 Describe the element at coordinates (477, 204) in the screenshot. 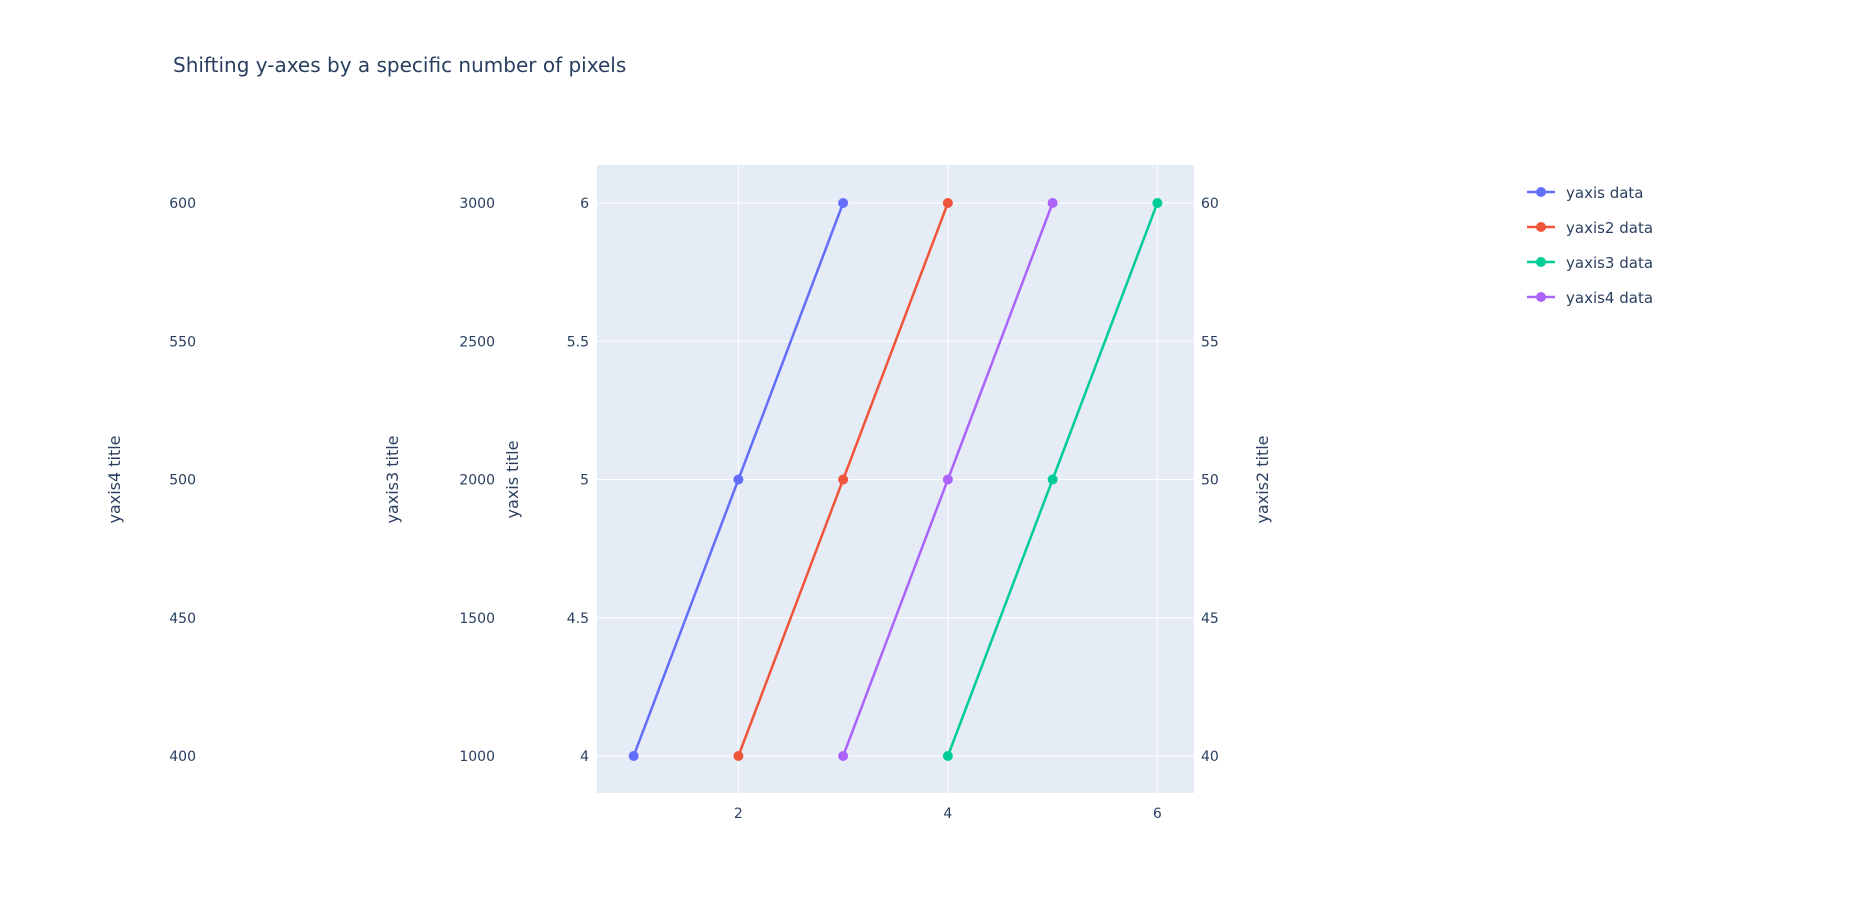

I see `yaxis3-tick-label: 3000` at that location.